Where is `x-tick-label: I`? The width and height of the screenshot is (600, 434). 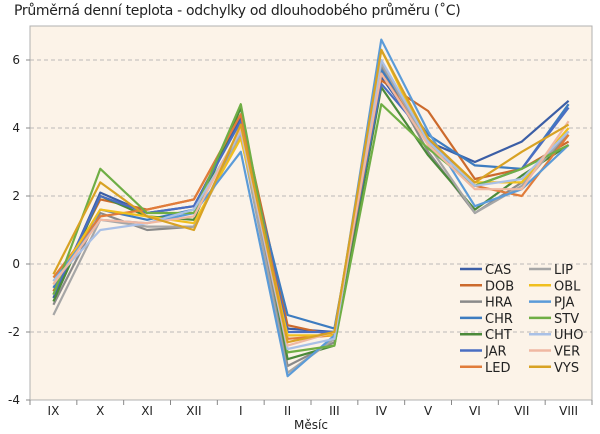 x-tick-label: I is located at coordinates (241, 411).